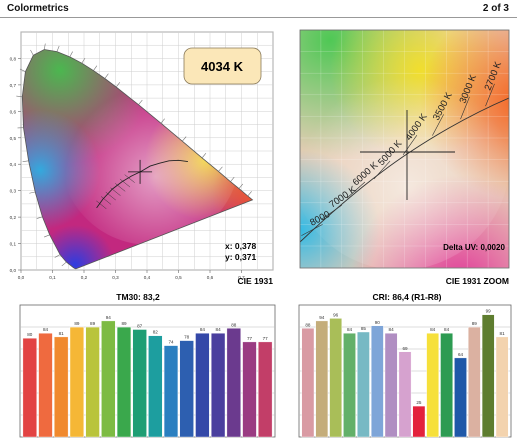 The width and height of the screenshot is (517, 441). Describe the element at coordinates (13, 111) in the screenshot. I see `y-tick-label: 0,6` at that location.